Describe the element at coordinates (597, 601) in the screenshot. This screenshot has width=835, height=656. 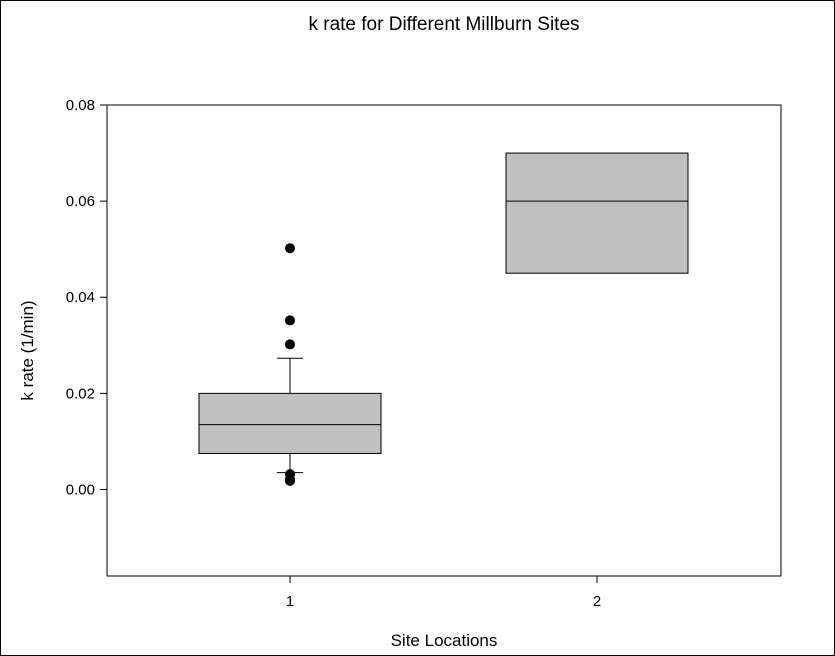
I see `x-tick-label: 2` at that location.